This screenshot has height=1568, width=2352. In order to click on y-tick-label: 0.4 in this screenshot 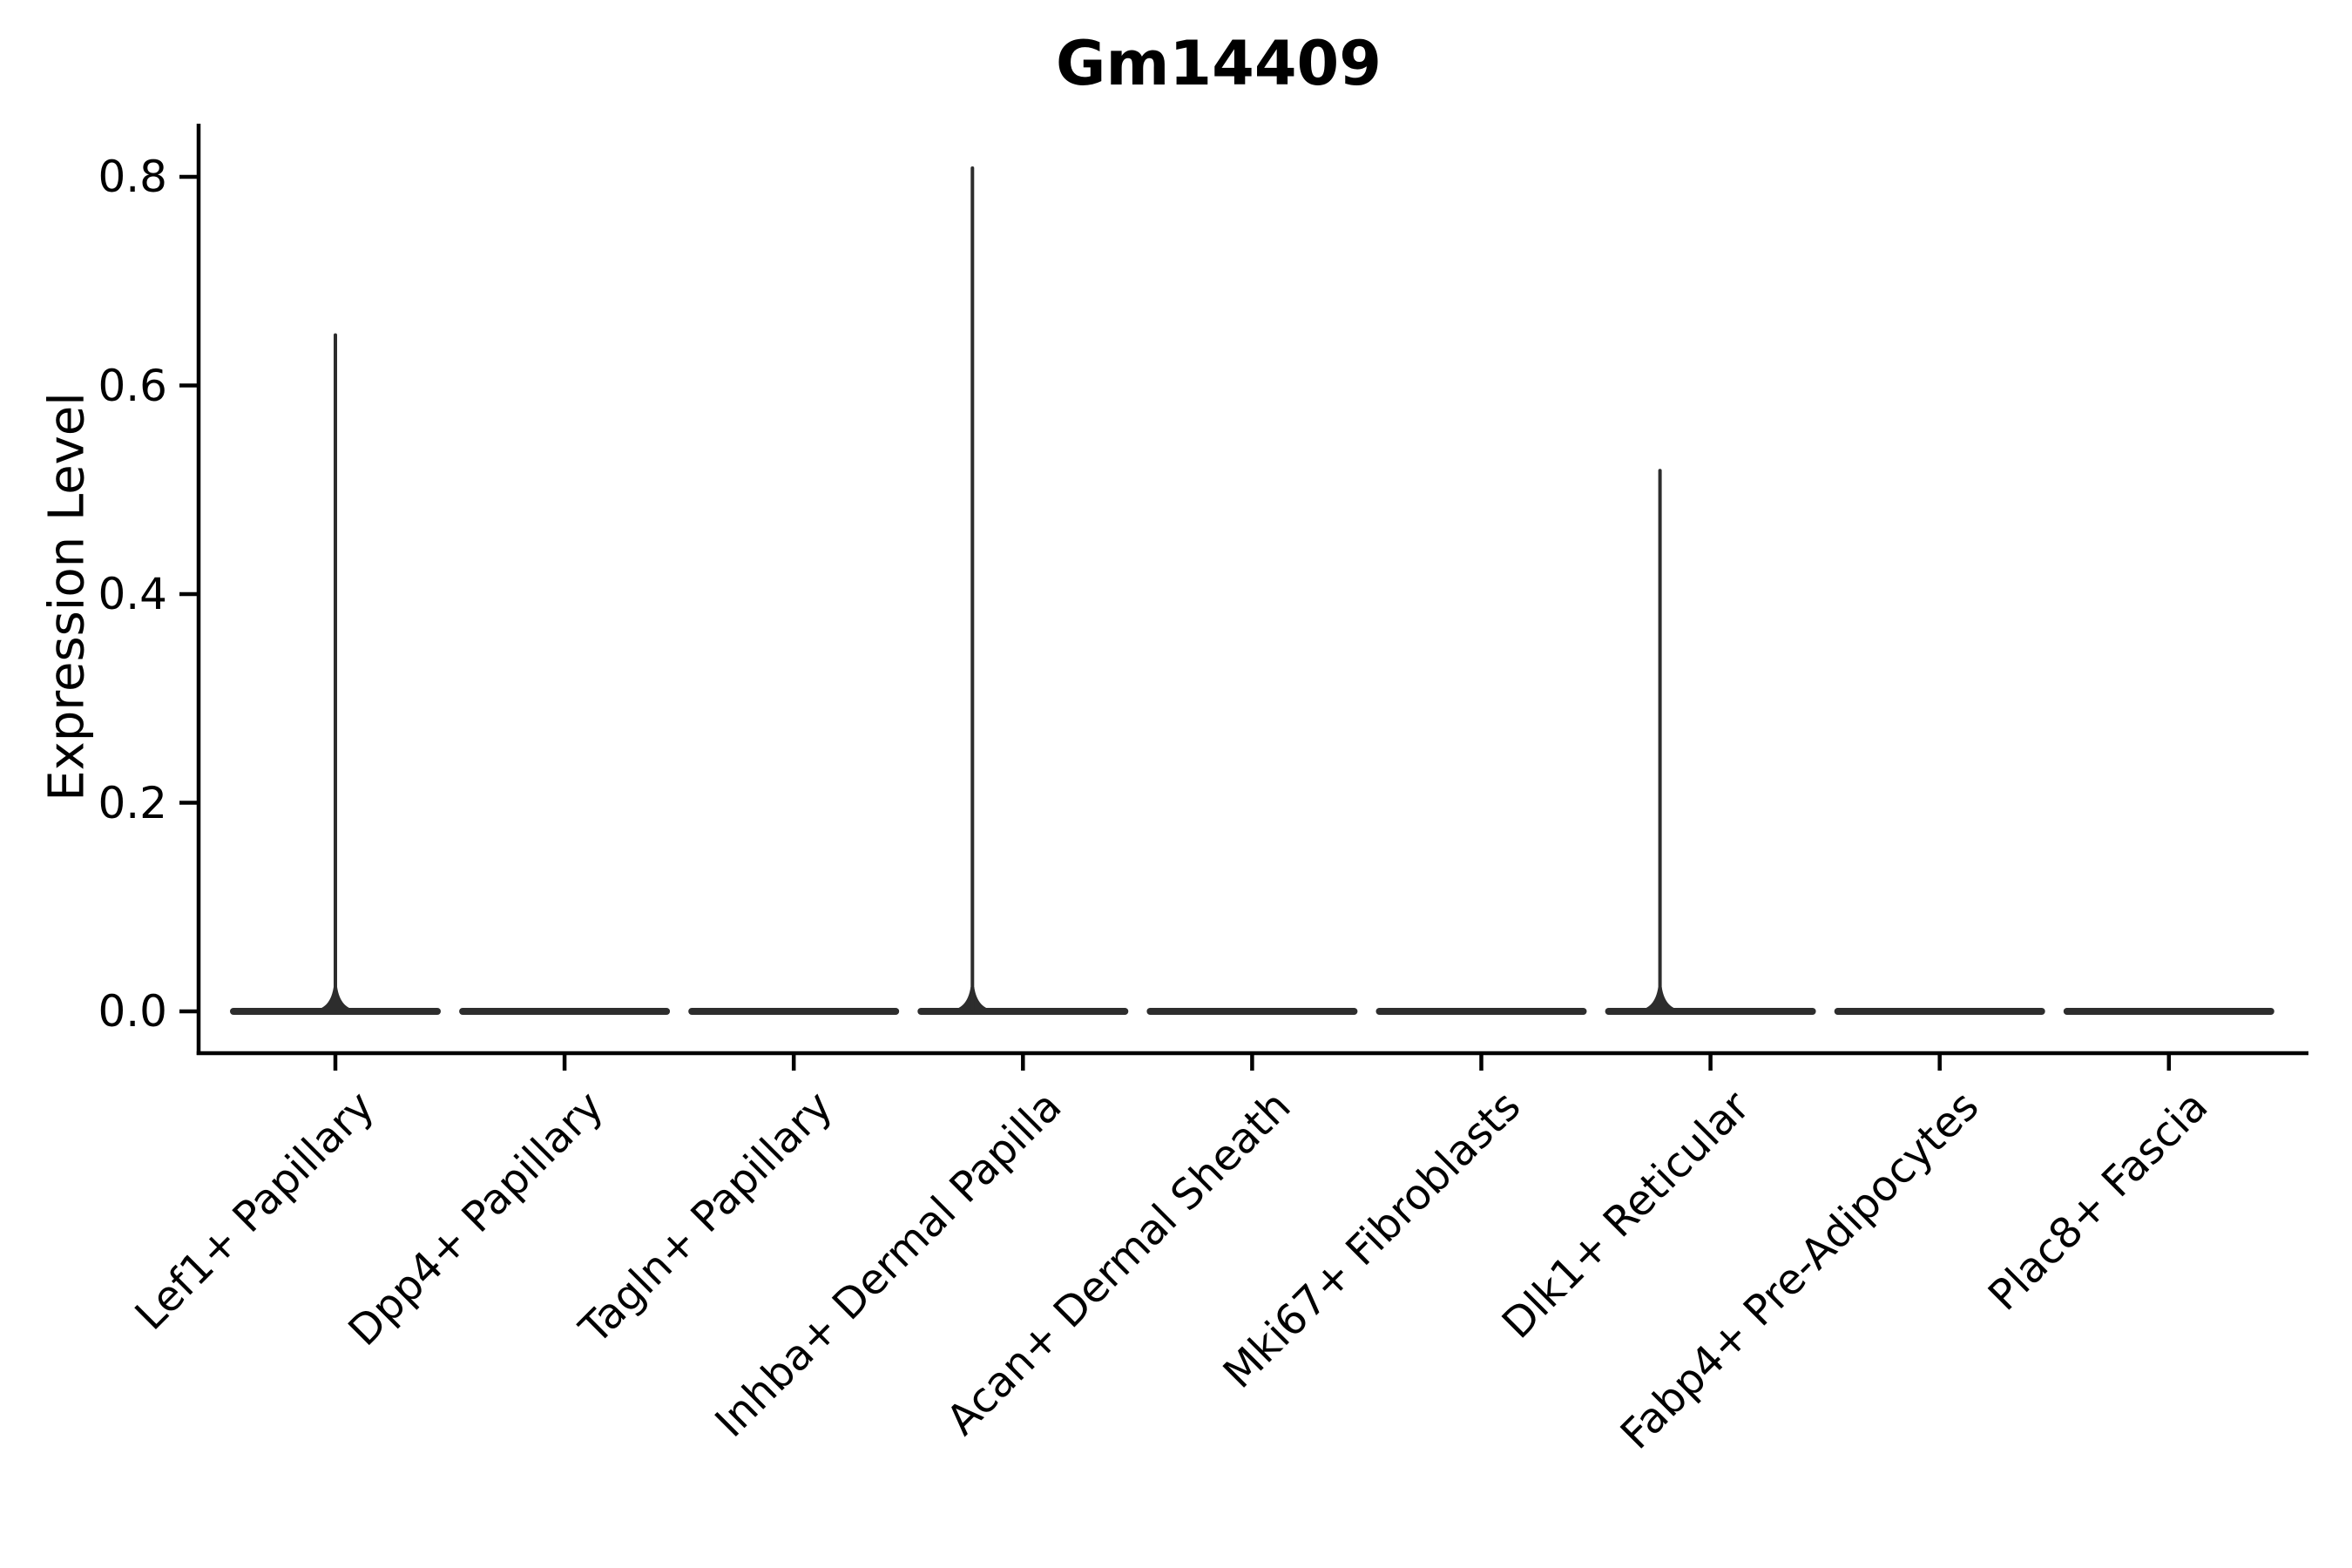, I will do `click(132, 594)`.